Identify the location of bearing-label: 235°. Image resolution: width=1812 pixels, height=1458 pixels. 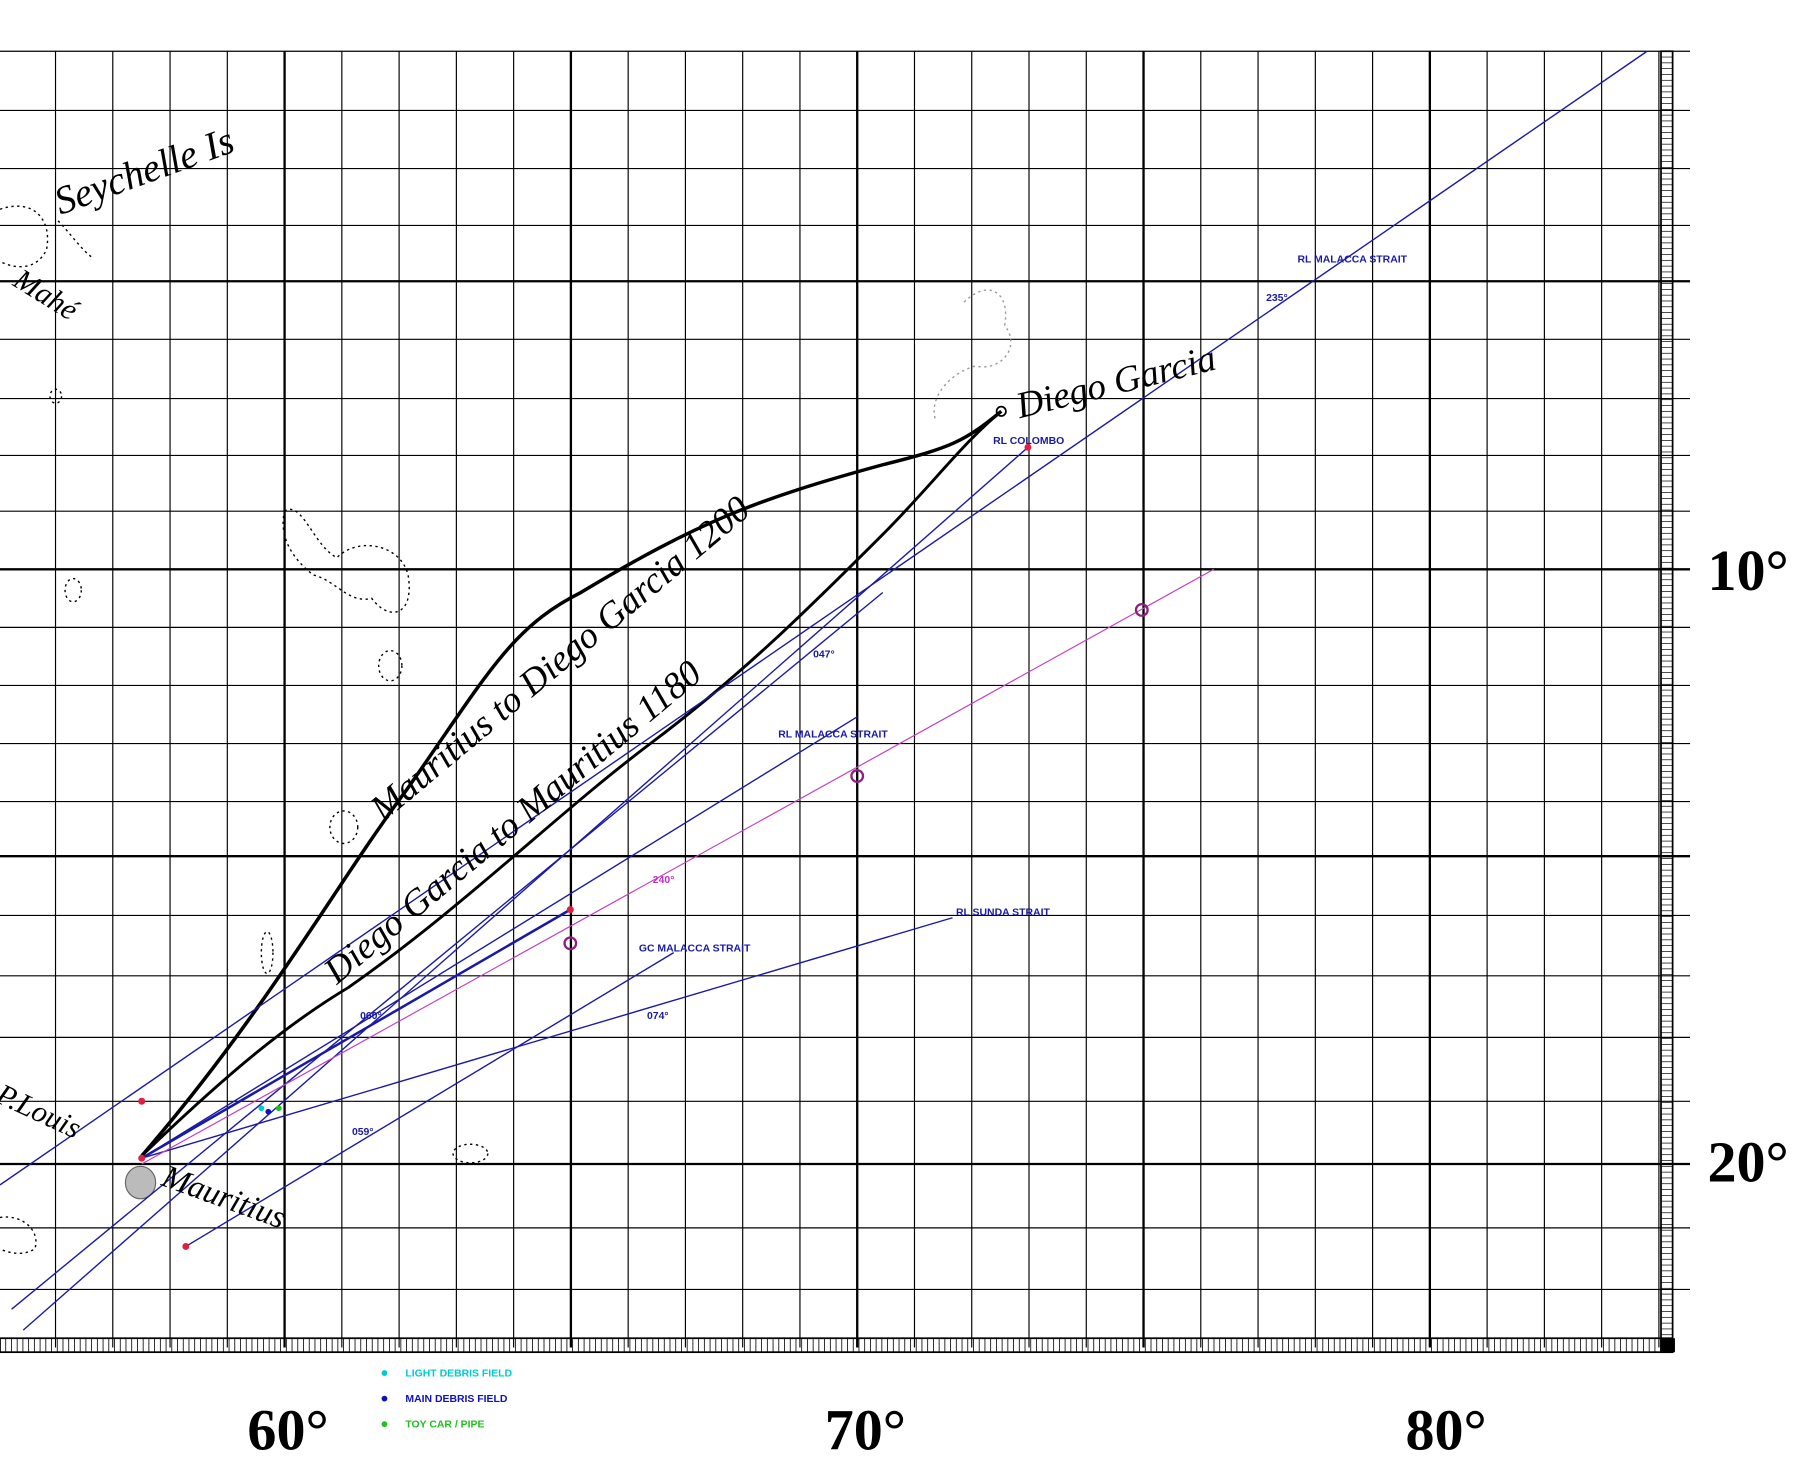
(1277, 298).